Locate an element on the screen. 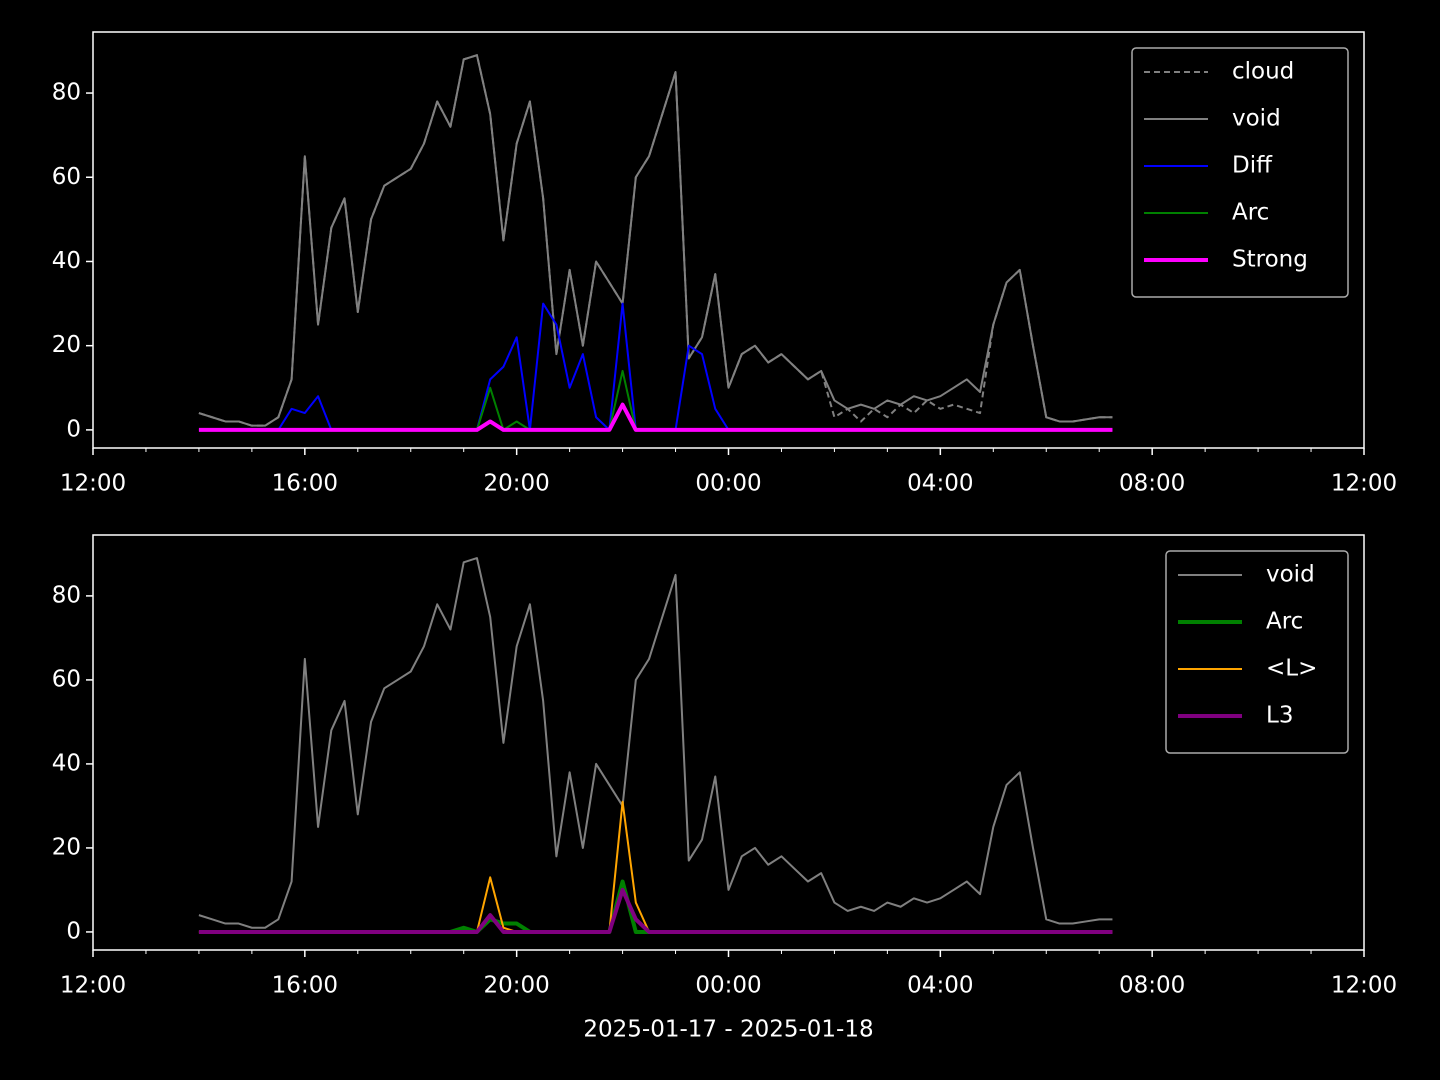 The height and width of the screenshot is (1080, 1440). legend-label: cloud is located at coordinates (1263, 72).